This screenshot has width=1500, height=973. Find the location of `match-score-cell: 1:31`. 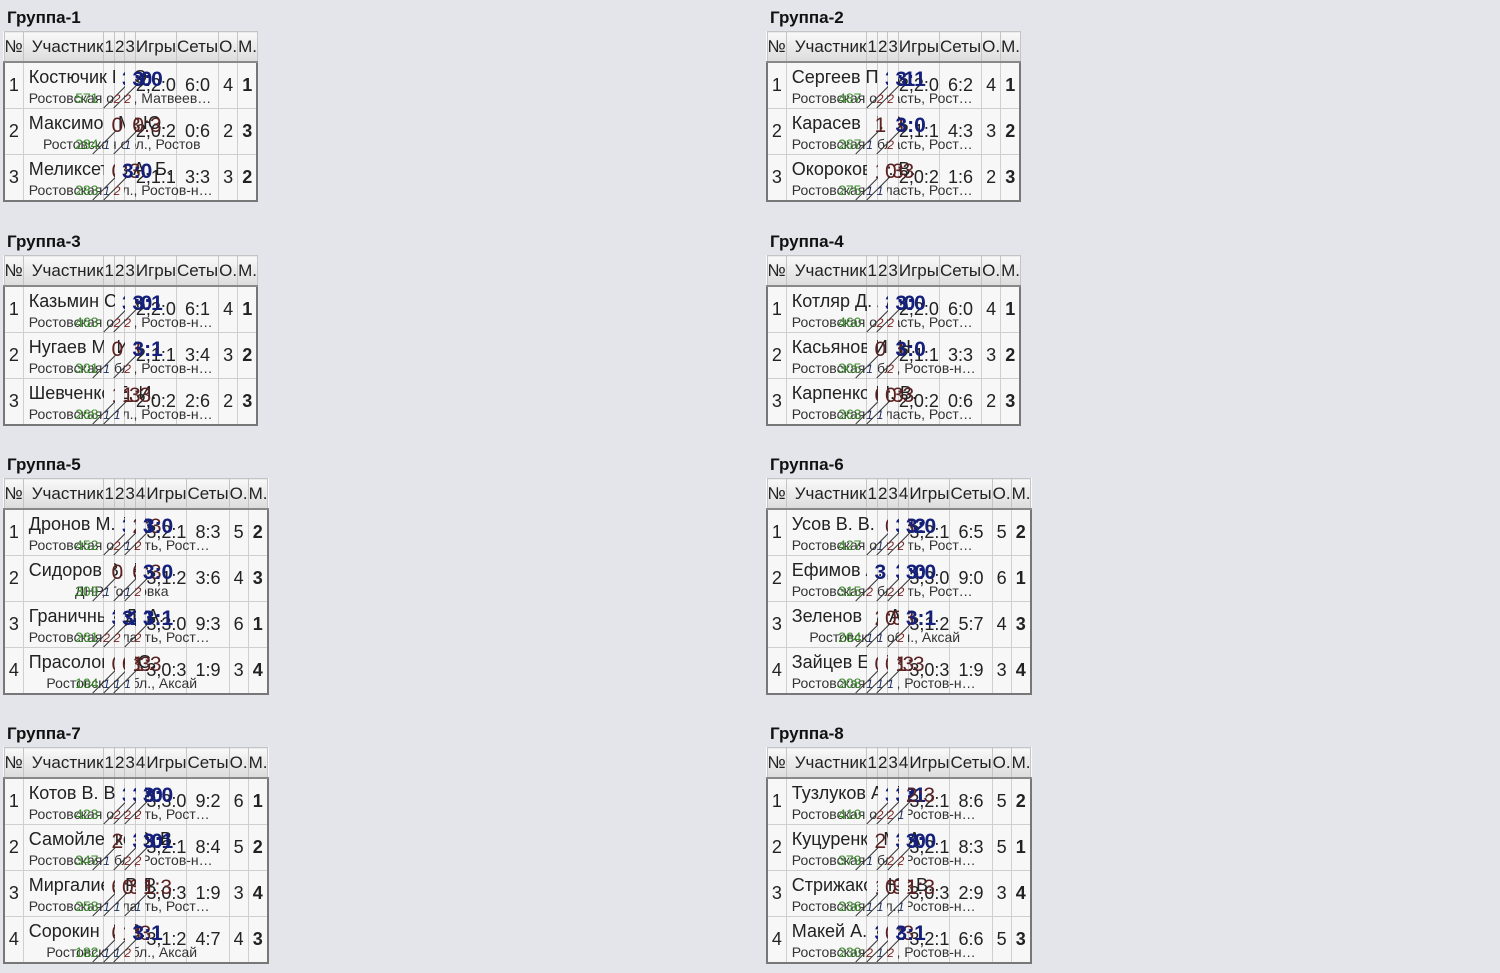

match-score-cell: 1:31 is located at coordinates (879, 131).